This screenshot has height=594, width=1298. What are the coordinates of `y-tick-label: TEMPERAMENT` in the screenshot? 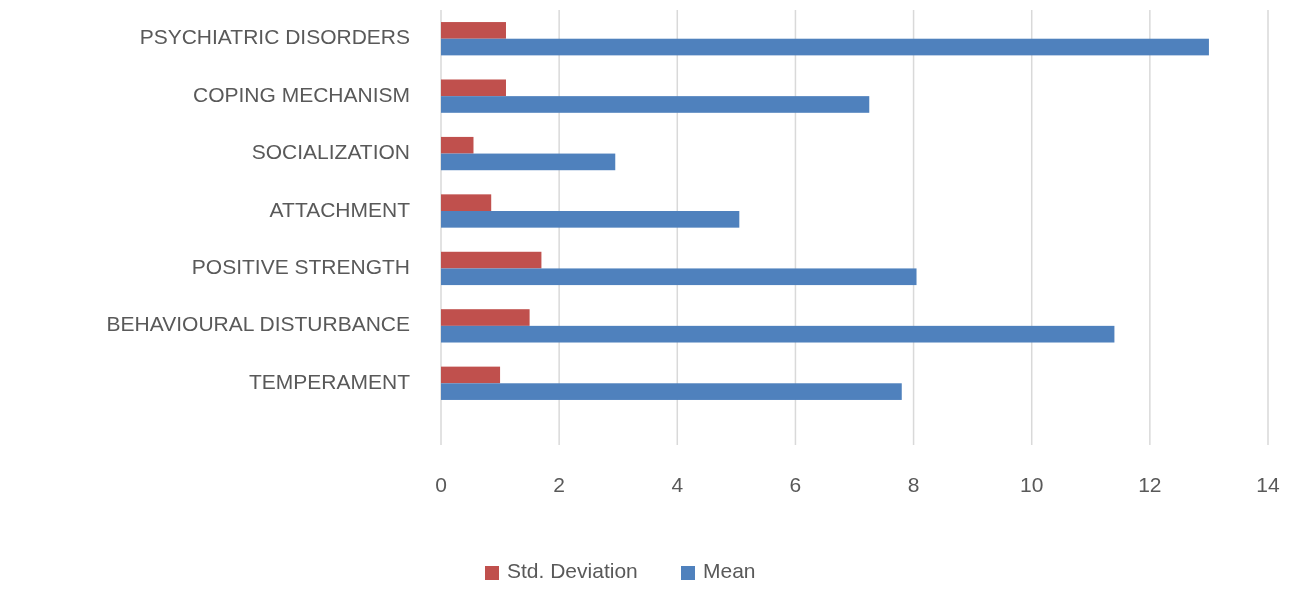 It's located at (329, 381).